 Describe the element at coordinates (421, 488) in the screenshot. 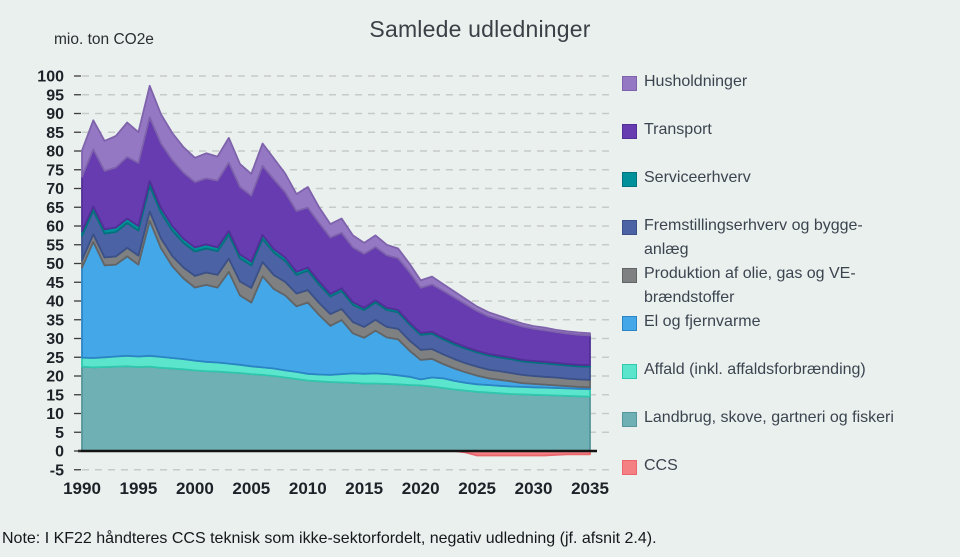

I see `x-tick-label: 2020` at that location.